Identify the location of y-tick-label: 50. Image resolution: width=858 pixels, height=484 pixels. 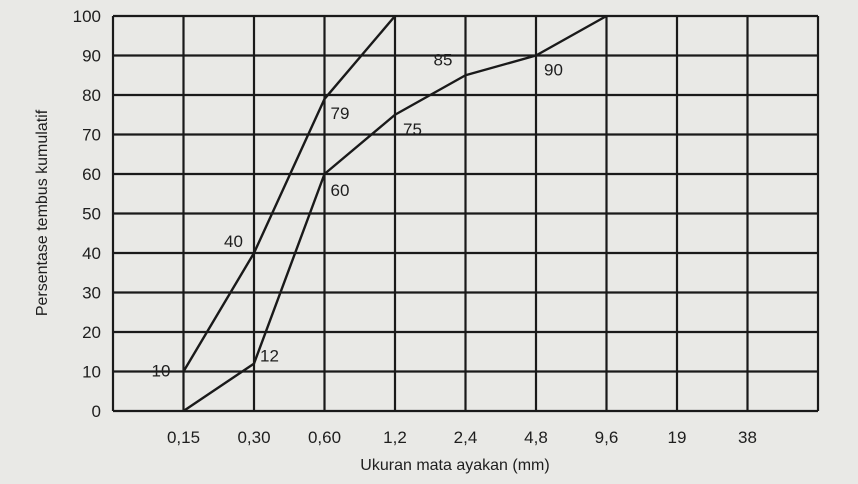
(91, 214).